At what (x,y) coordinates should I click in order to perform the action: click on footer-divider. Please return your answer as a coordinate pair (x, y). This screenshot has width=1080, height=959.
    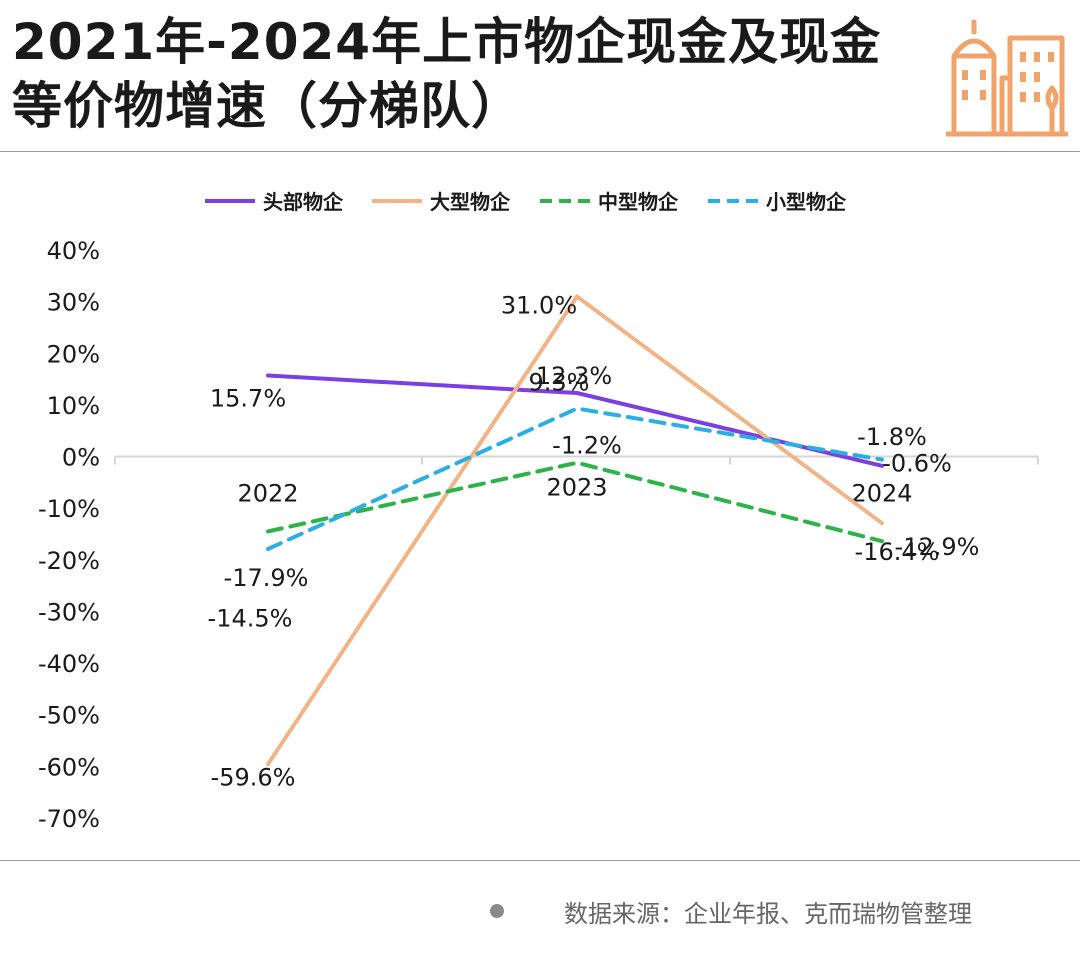
    Looking at the image, I should click on (540, 860).